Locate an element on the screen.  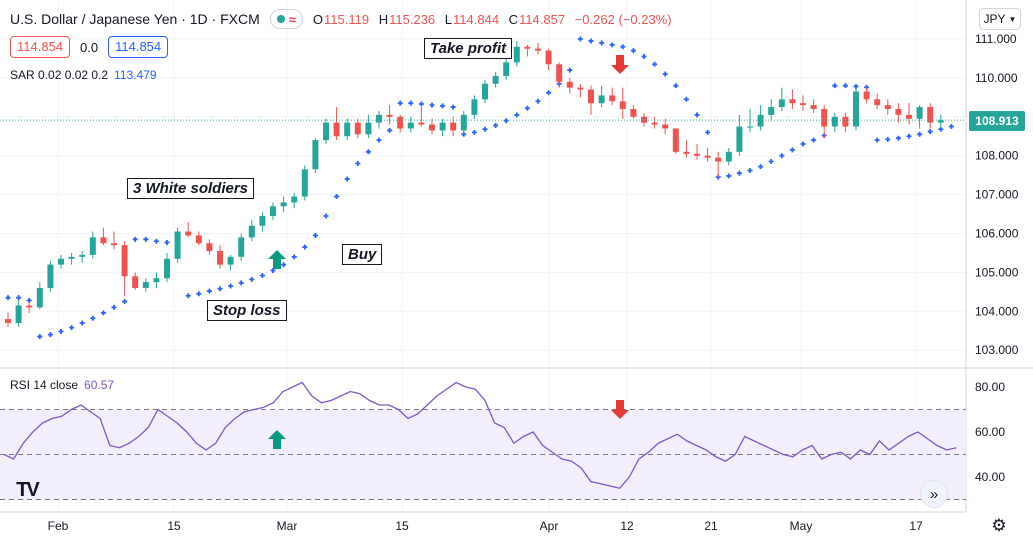
time-tick-label: 17 is located at coordinates (916, 526).